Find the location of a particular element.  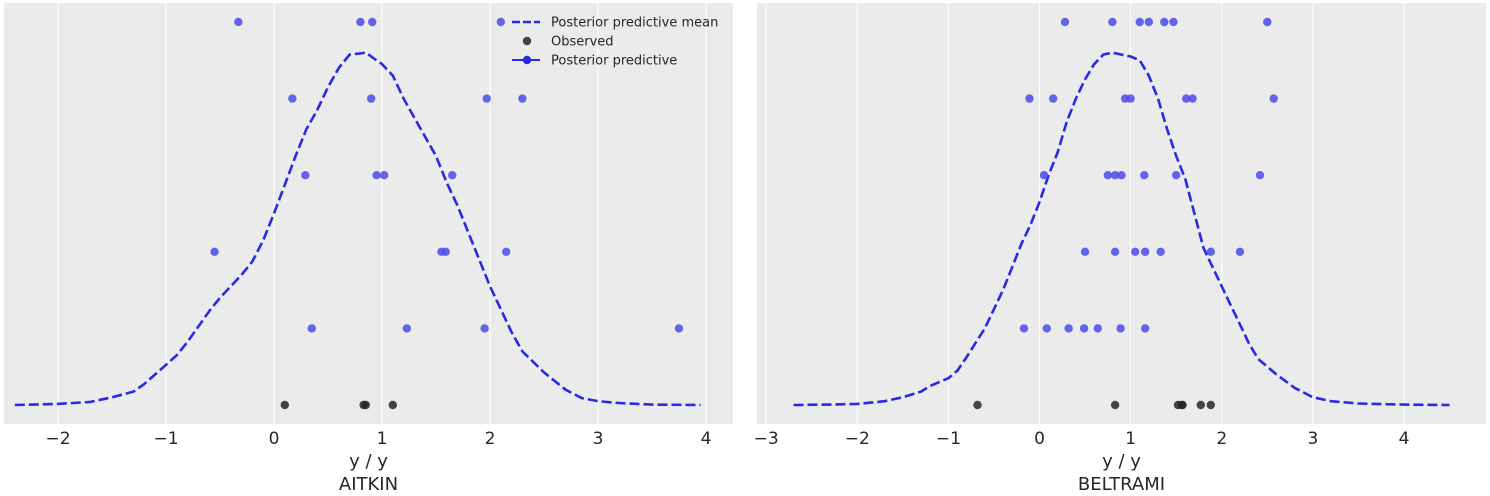

legend-label: Posterior predictive is located at coordinates (614, 61).